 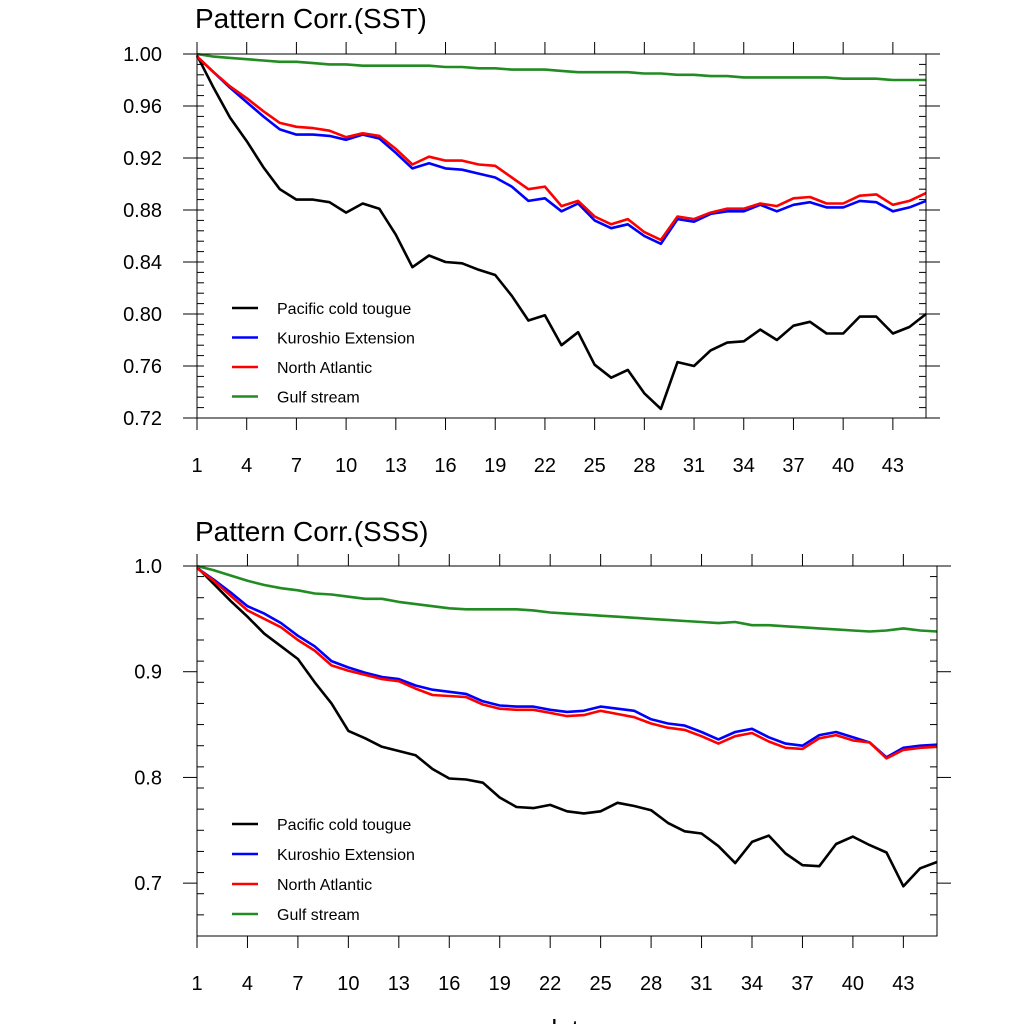 What do you see at coordinates (142, 367) in the screenshot?
I see `y-tick-label: 0.76` at bounding box center [142, 367].